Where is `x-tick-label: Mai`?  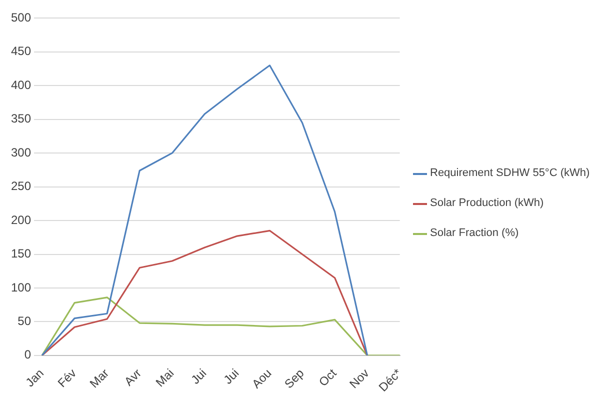
x-tick-label: Mai is located at coordinates (165, 378).